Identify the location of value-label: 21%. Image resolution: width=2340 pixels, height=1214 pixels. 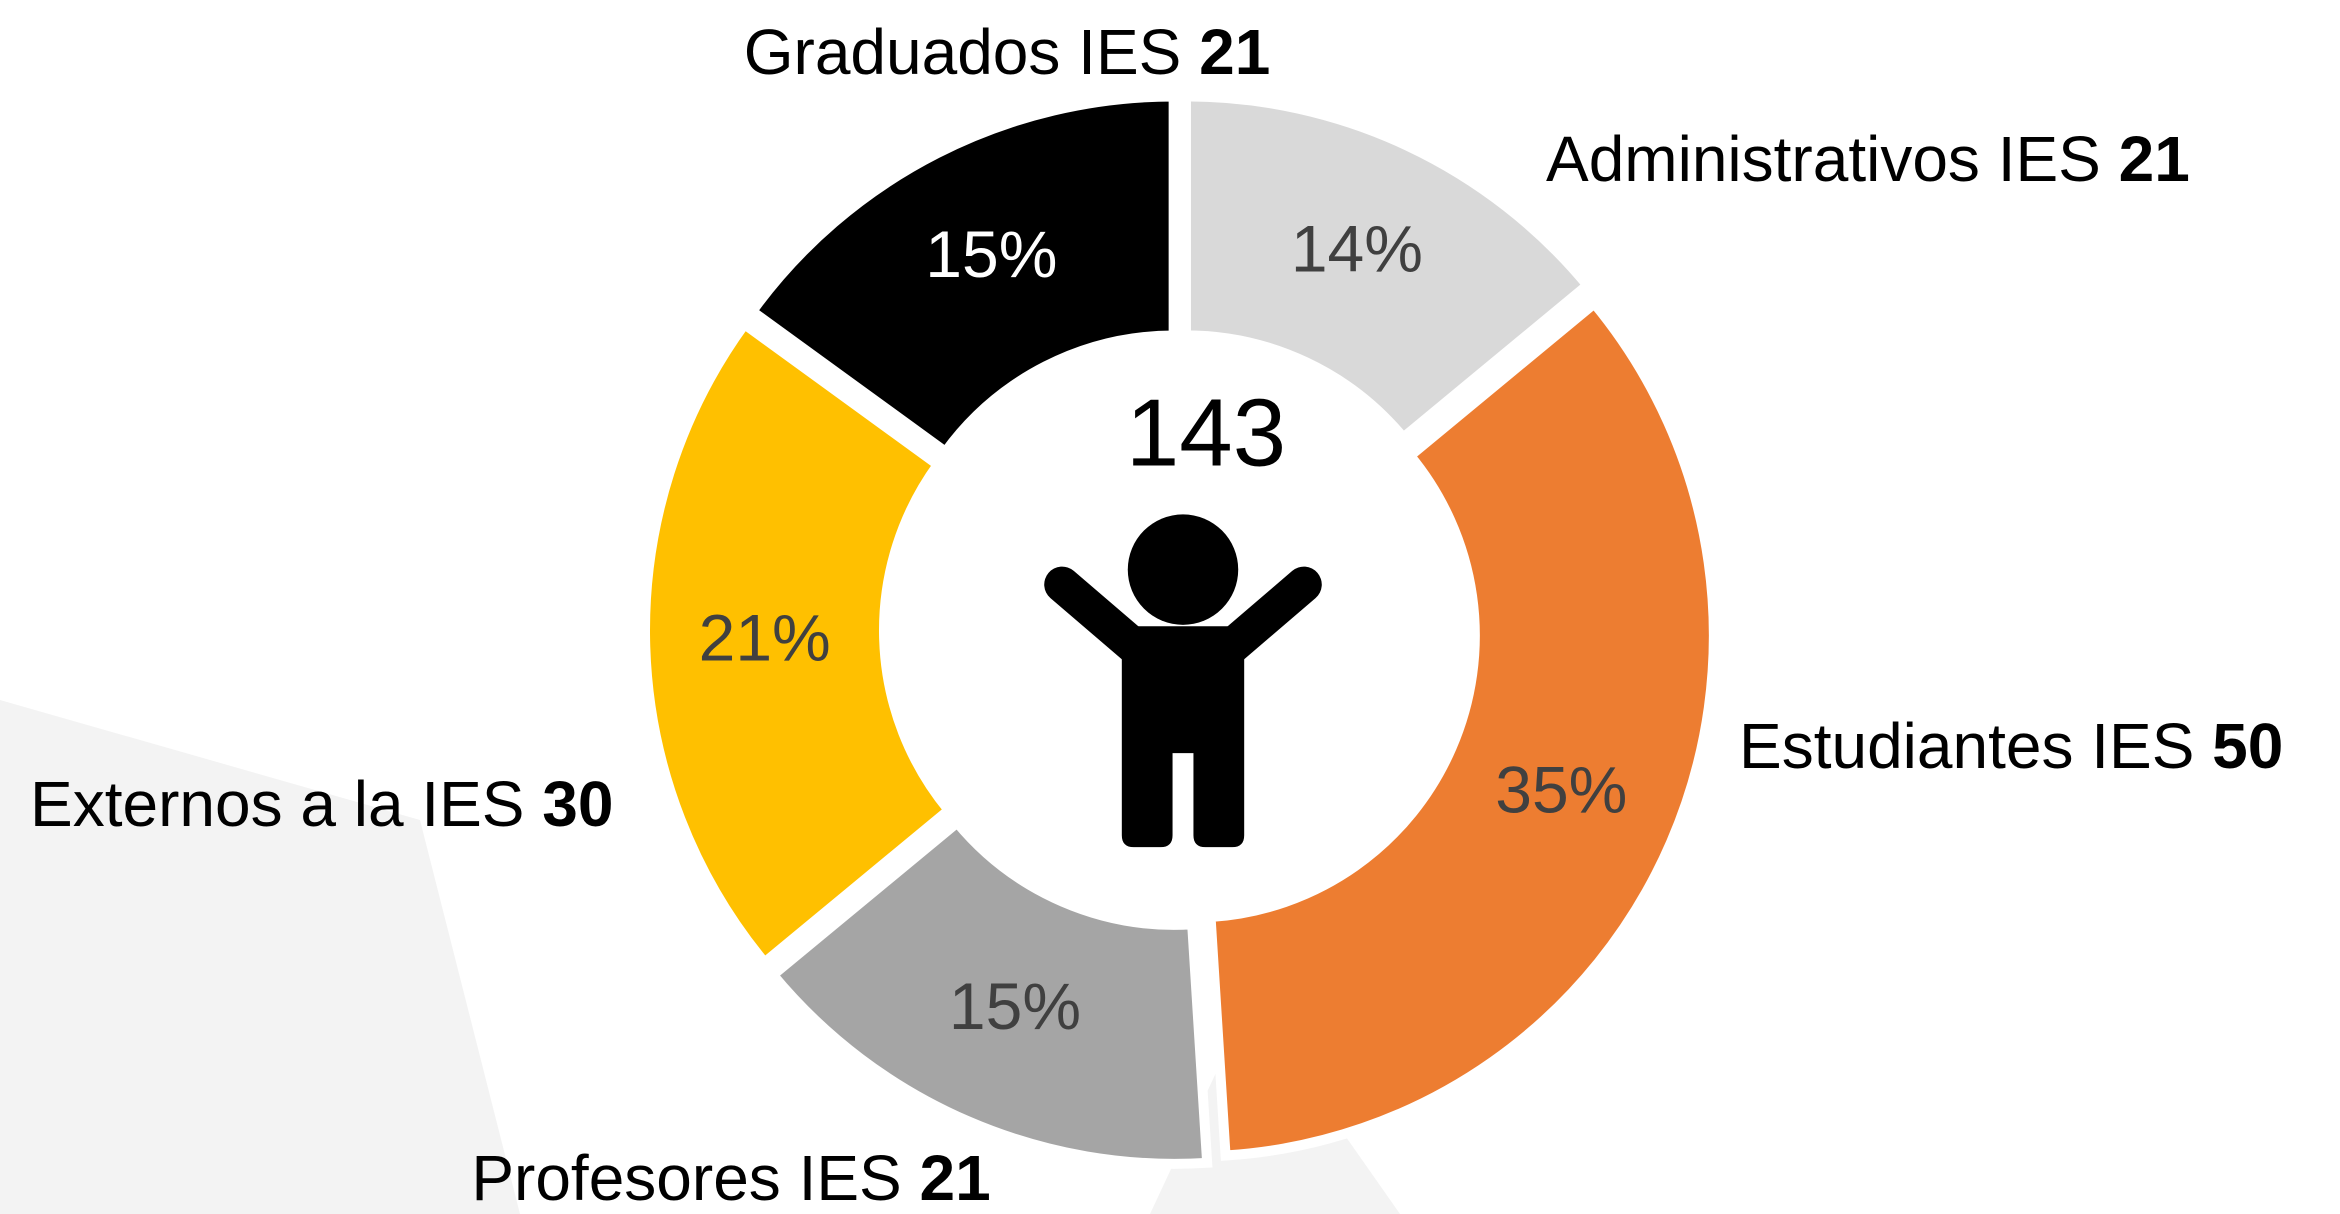
(765, 637).